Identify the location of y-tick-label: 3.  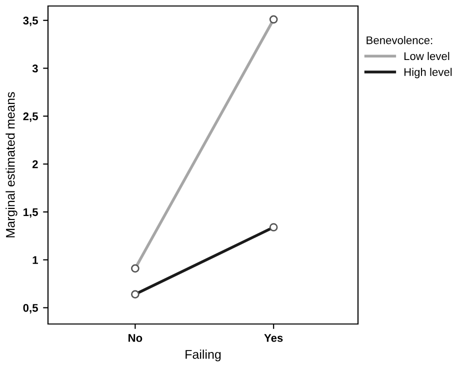
(35, 68).